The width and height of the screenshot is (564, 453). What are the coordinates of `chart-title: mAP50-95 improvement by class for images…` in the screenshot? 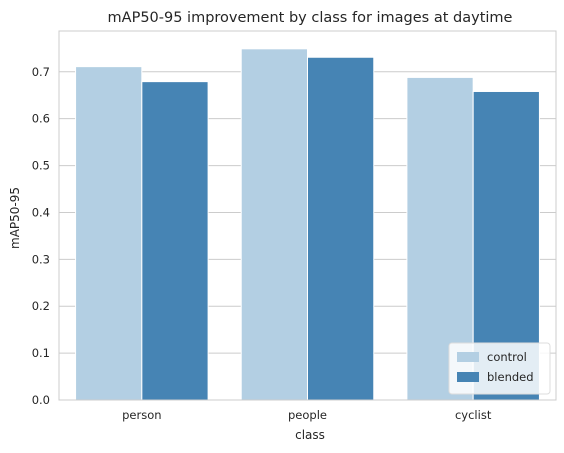 It's located at (310, 18).